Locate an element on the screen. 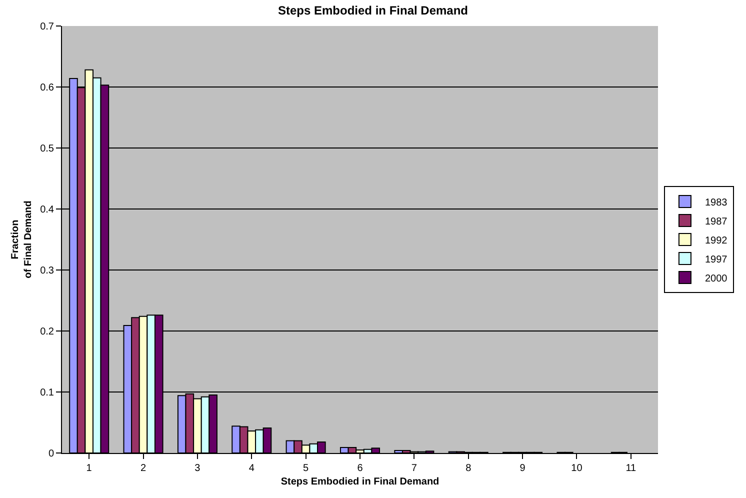 Image resolution: width=746 pixels, height=498 pixels. chart-title: Steps Embodied in Final Demand is located at coordinates (373, 10).